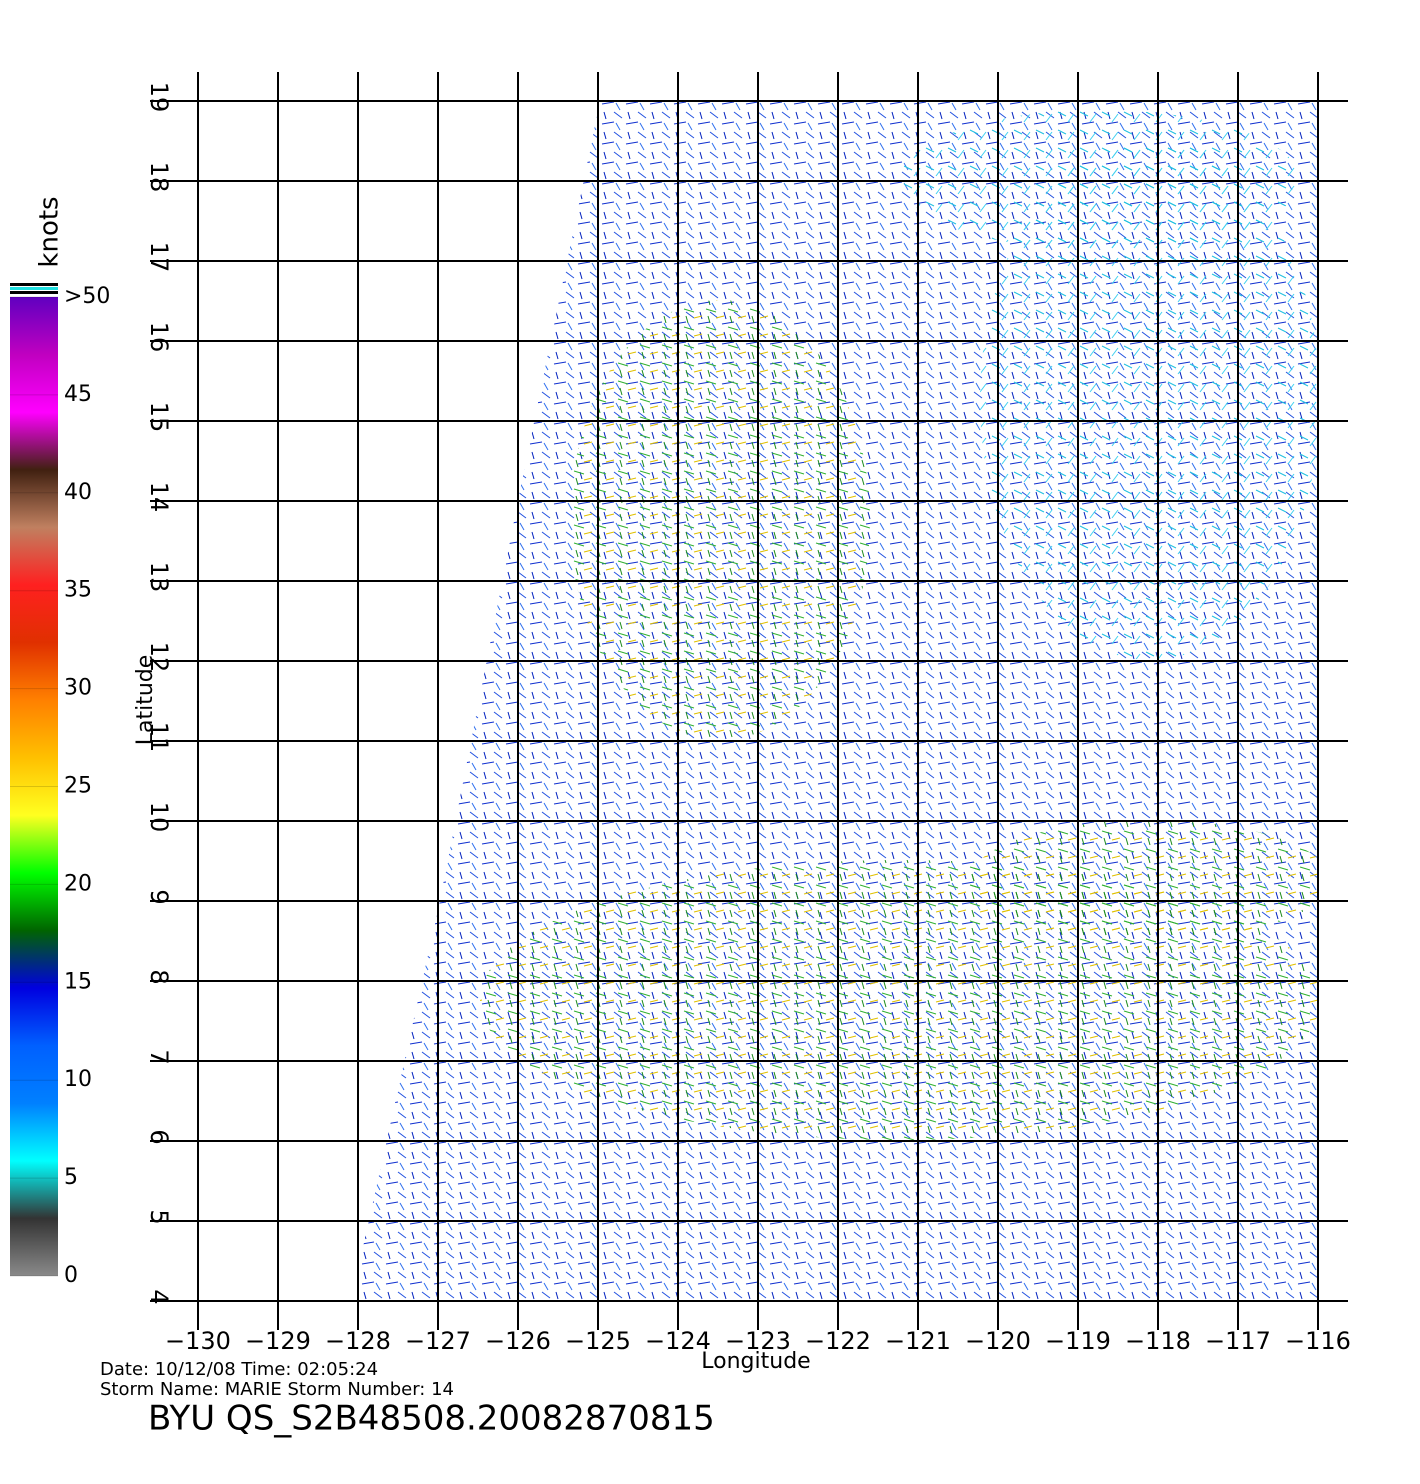  I want to click on x-tick-label: −121, so click(918, 1341).